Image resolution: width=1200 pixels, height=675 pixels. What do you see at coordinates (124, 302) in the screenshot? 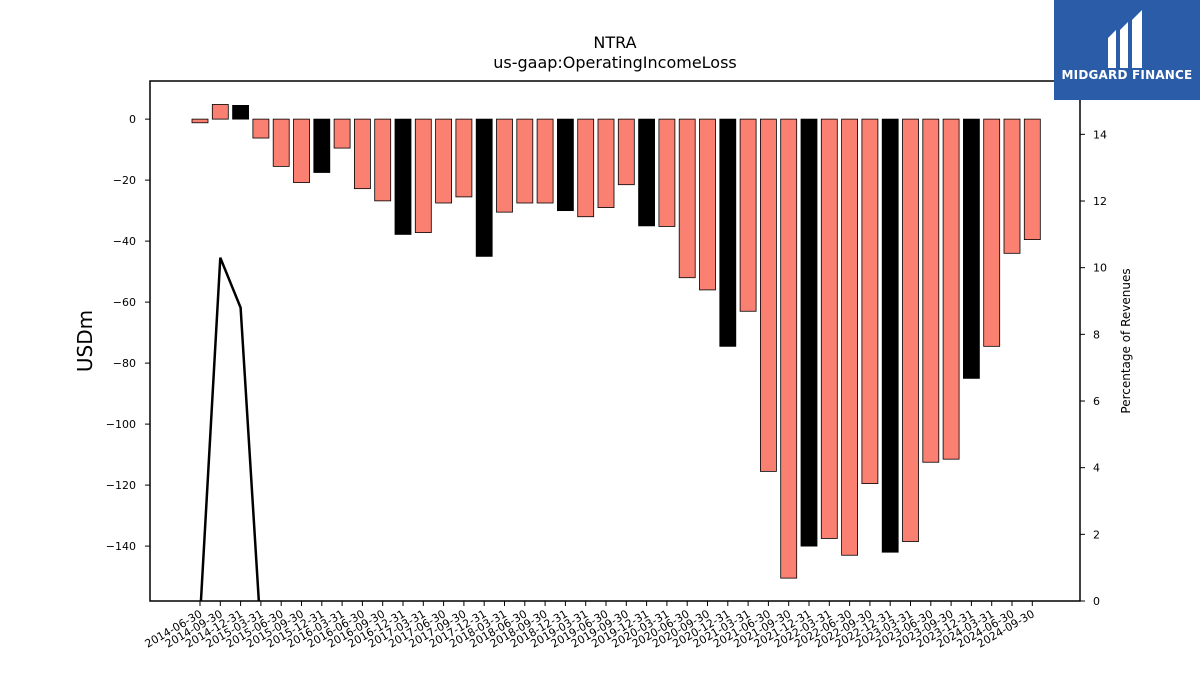
I see `y-tick-label: −60` at bounding box center [124, 302].